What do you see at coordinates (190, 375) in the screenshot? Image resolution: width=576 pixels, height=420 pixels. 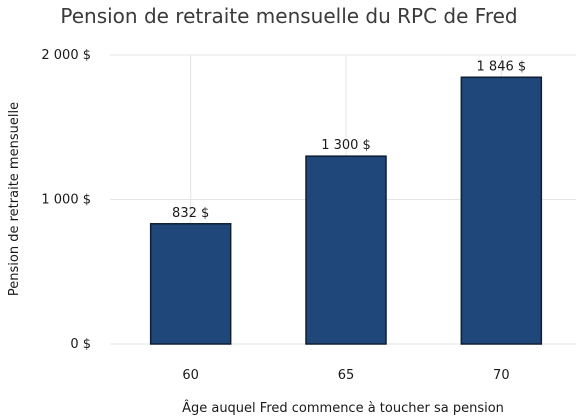 I see `x-tick-label-60: 60` at bounding box center [190, 375].